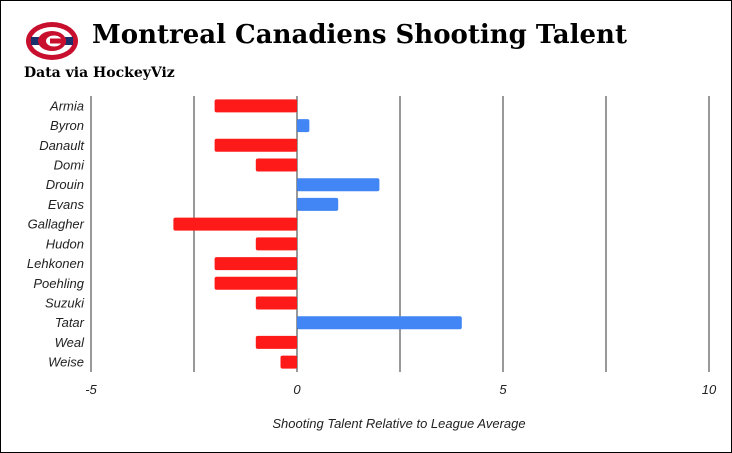 The height and width of the screenshot is (453, 732). What do you see at coordinates (297, 389) in the screenshot?
I see `x-tick-label: 0` at bounding box center [297, 389].